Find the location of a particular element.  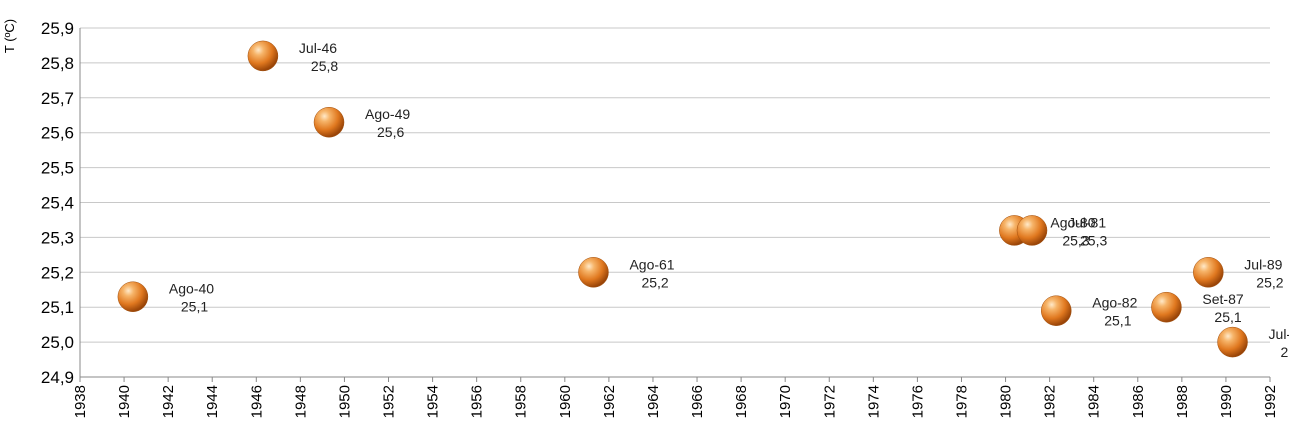

y-tick-label: 25,9 is located at coordinates (57, 28).